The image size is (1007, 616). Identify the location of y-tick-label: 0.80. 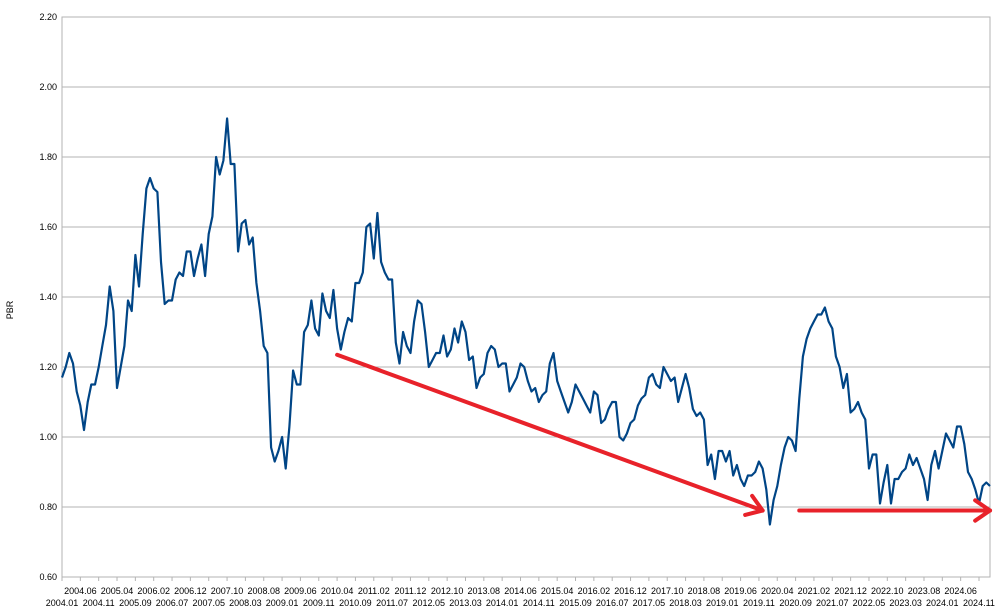
(48, 507).